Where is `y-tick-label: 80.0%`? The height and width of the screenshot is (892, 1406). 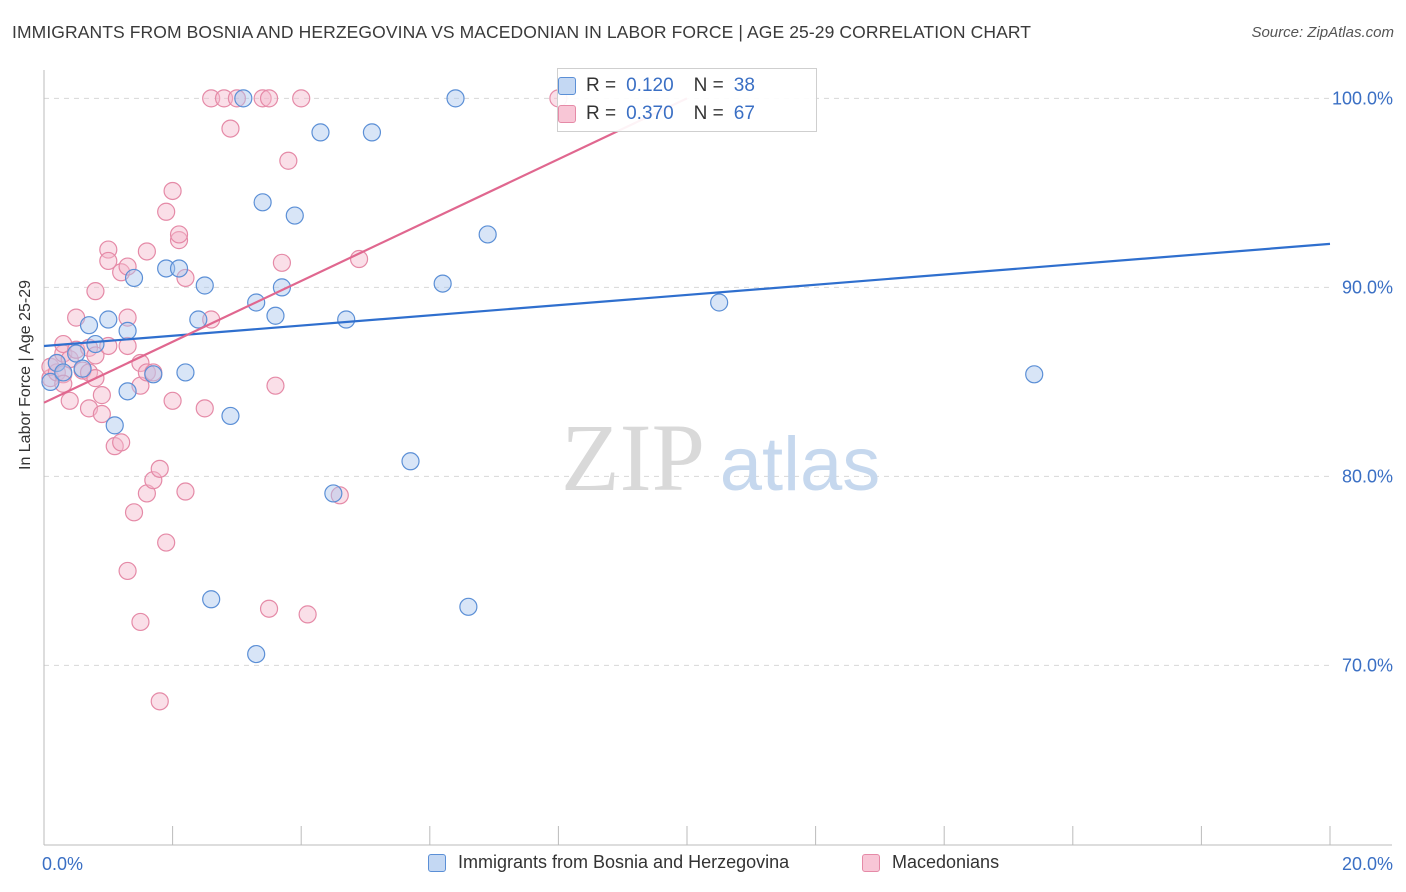 y-tick-label: 80.0% is located at coordinates (1367, 476).